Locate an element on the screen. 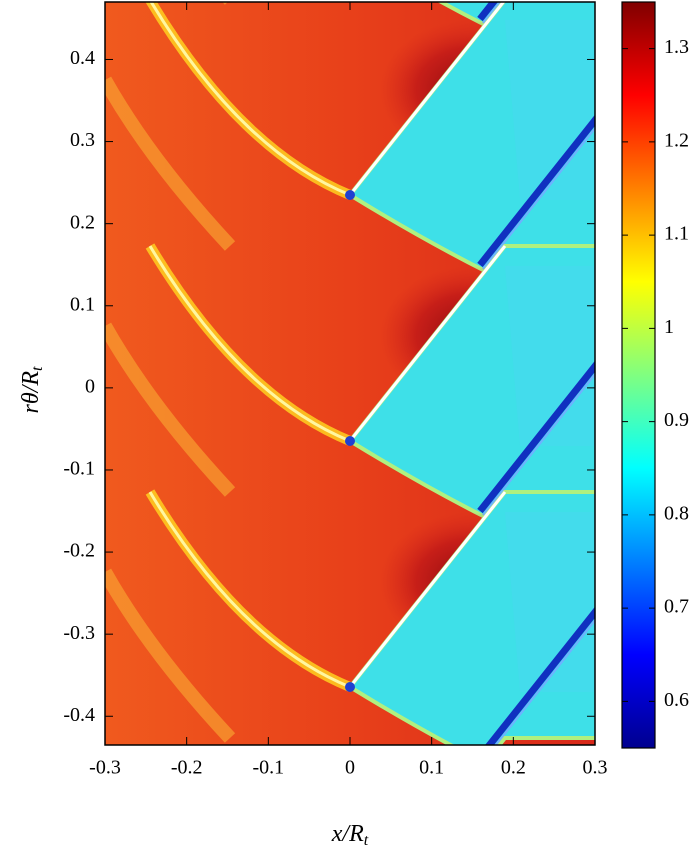  x-tick-label: 0.3 is located at coordinates (595, 768).